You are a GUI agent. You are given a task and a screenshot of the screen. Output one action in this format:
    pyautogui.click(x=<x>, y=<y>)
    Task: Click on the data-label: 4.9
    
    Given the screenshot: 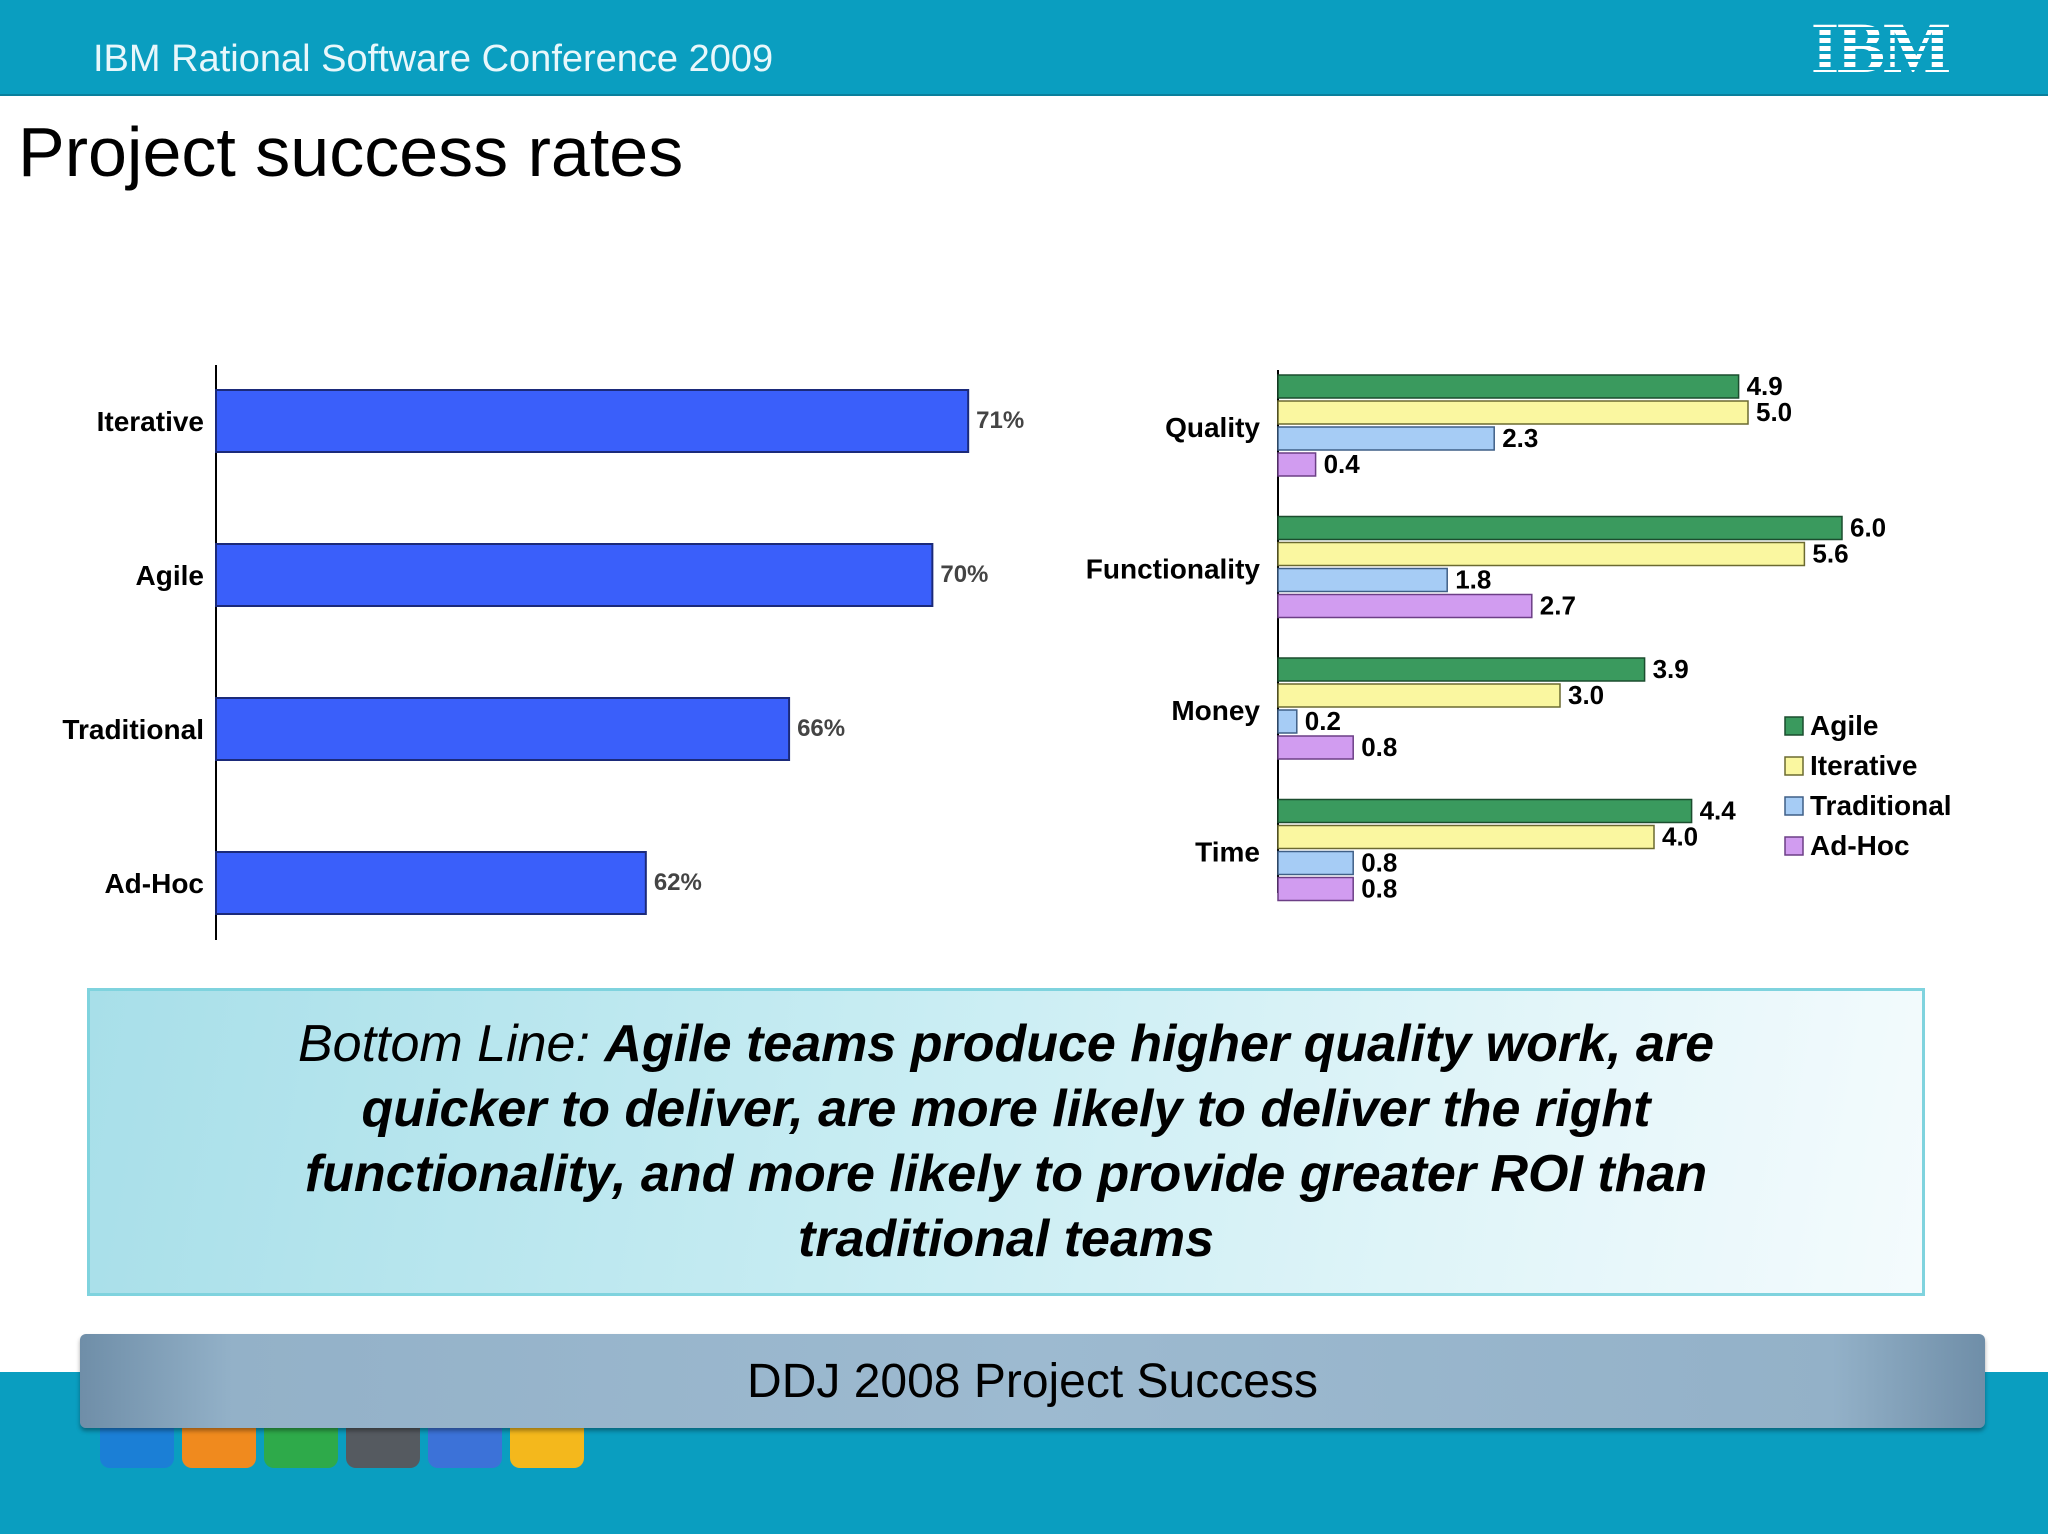 What is the action you would take?
    pyautogui.click(x=1765, y=386)
    